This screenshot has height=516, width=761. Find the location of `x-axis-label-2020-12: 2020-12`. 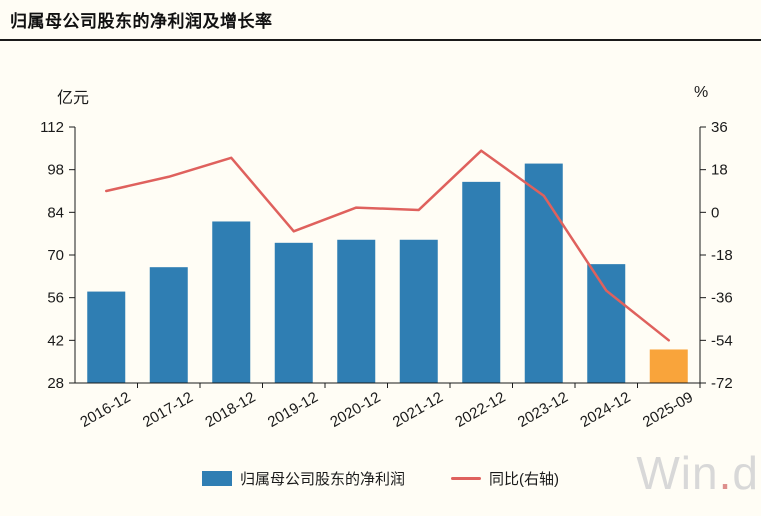

x-axis-label-2020-12: 2020-12 is located at coordinates (355, 410).